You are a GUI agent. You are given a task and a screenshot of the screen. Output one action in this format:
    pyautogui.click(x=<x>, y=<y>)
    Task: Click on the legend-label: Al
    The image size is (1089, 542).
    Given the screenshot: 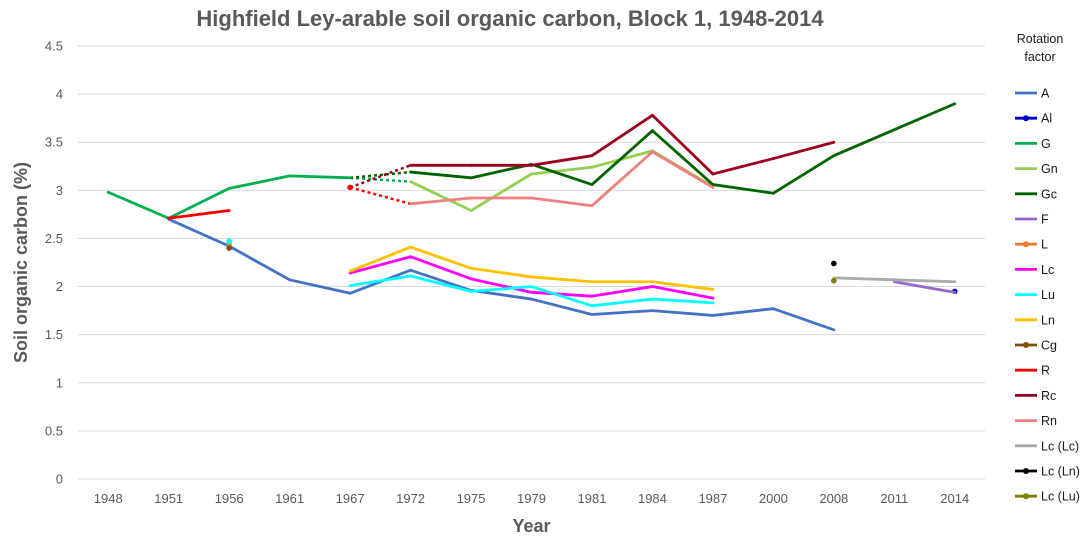 What is the action you would take?
    pyautogui.click(x=1046, y=119)
    